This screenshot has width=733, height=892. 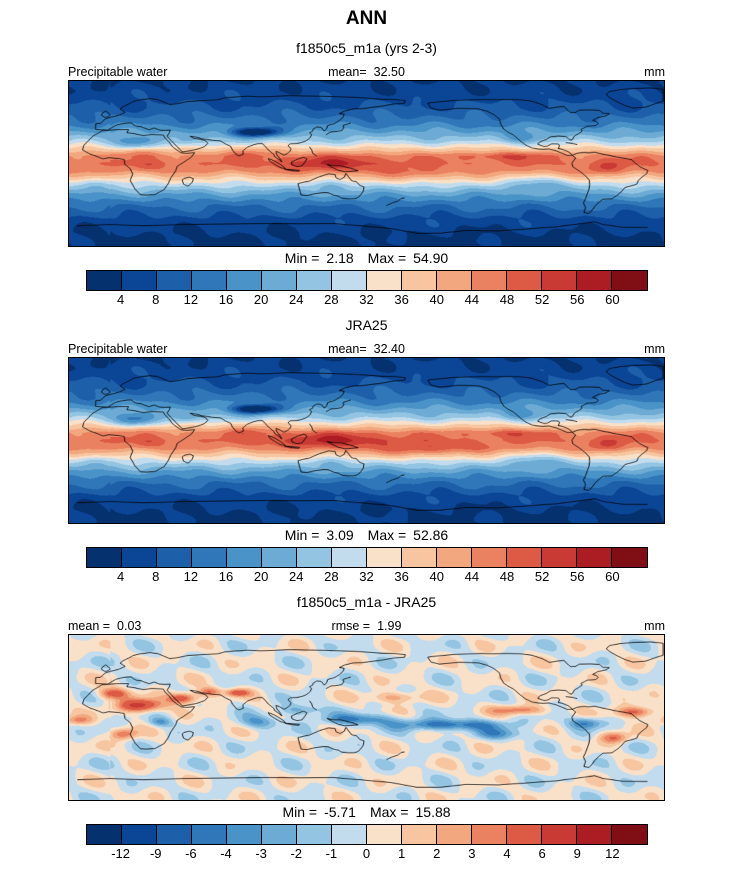 I want to click on colorbar-tick-label: 16, so click(x=226, y=299).